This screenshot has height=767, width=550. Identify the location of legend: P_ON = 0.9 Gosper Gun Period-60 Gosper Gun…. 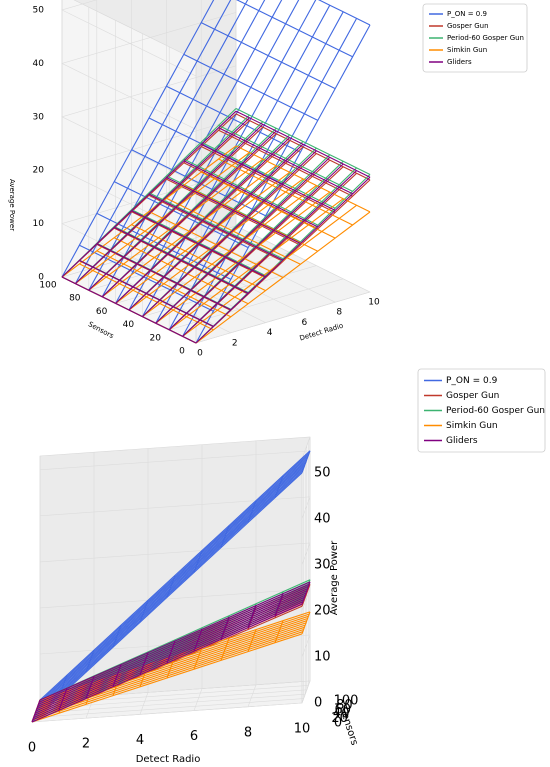
(481, 410).